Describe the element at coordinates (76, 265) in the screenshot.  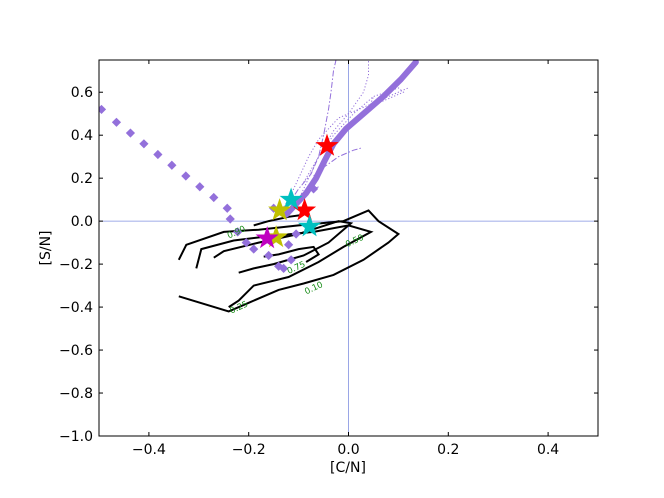
I see `y-tick-label: −0.2` at that location.